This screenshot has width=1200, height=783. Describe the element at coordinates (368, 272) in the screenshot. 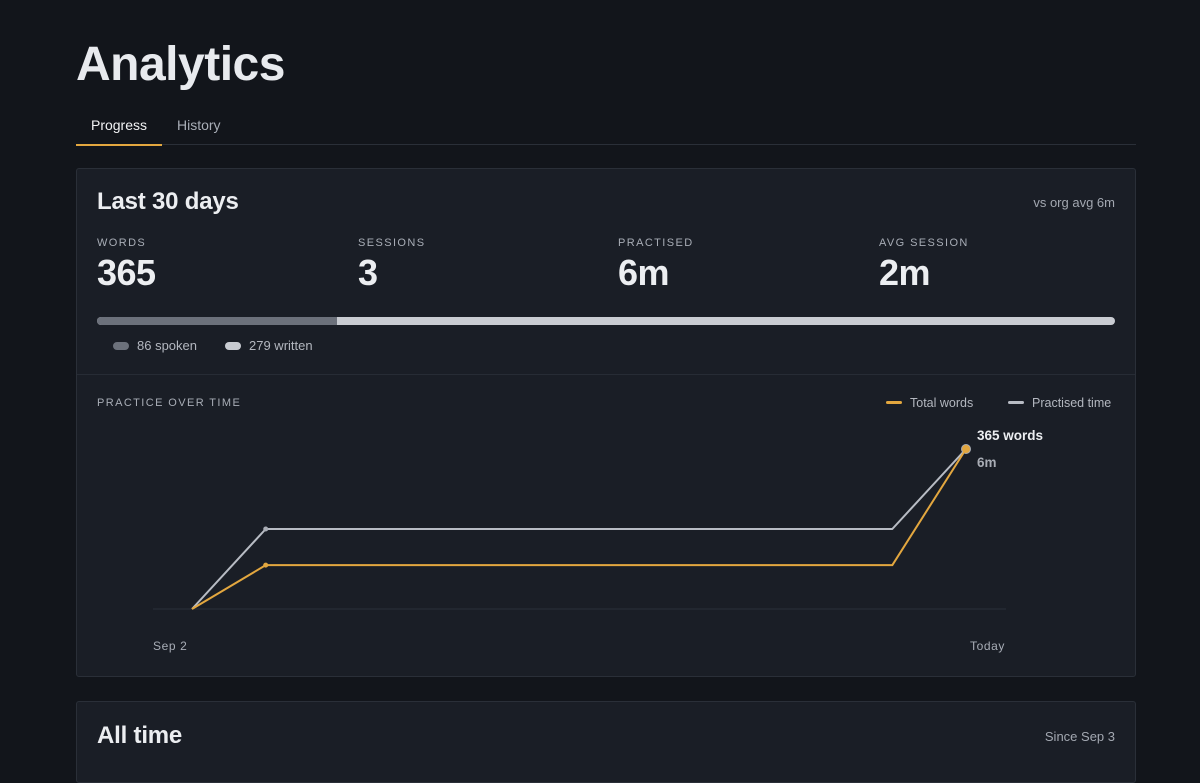

I see `stat-value: 3` at that location.